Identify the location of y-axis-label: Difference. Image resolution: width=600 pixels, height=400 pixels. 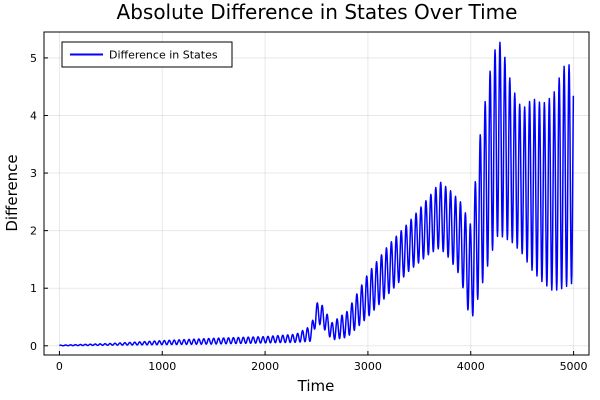
(12, 192).